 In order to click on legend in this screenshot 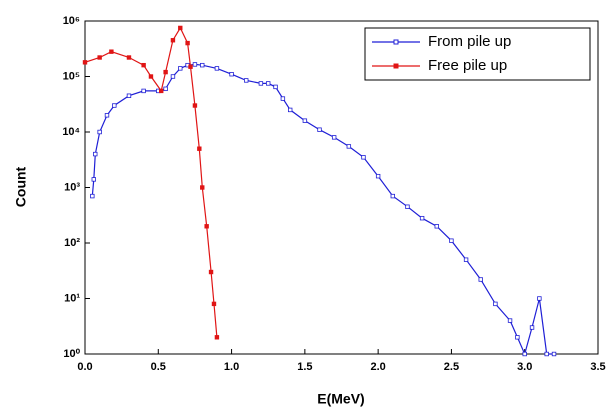, I will do `click(477, 54)`.